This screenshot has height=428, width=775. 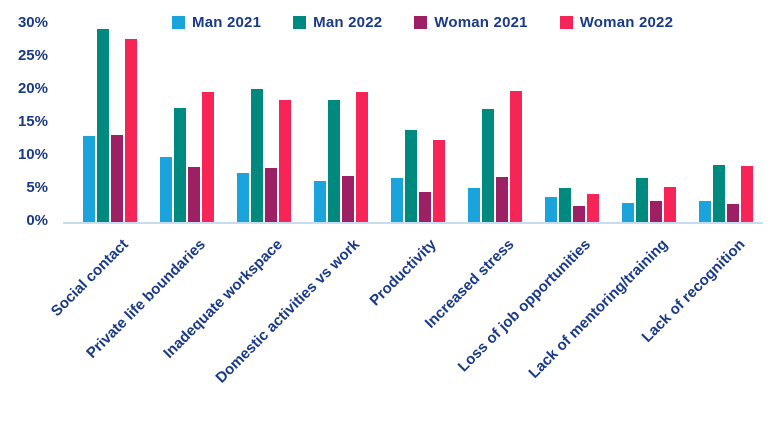 I want to click on x-axis-label: Lack of mentoring/training, so click(x=598, y=309).